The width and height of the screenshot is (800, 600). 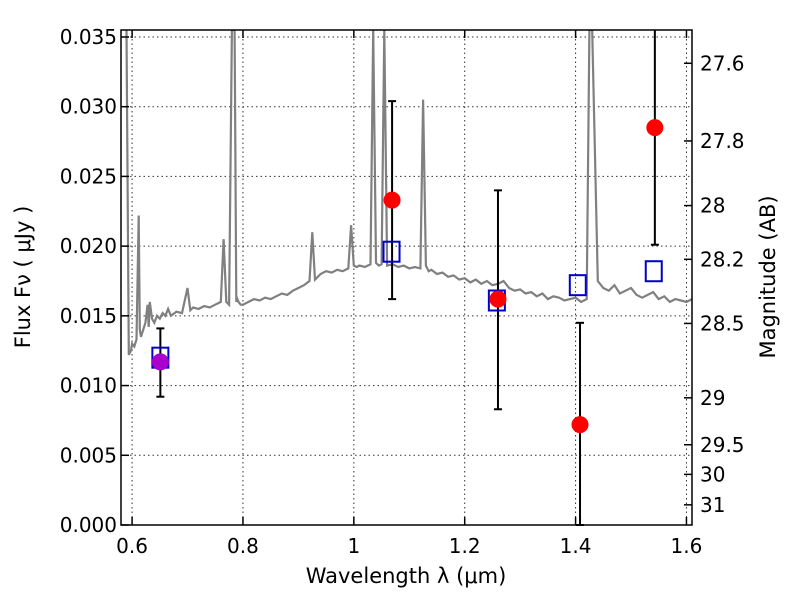 I want to click on right-axis-label: Magnitude (AB), so click(x=768, y=276).